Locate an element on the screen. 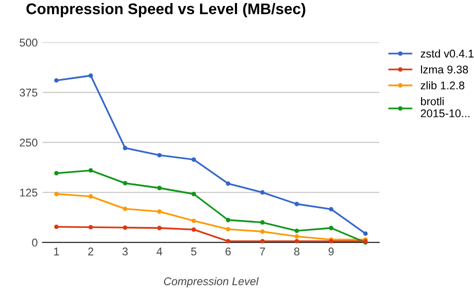 This screenshot has height=303, width=474. chart-title: Compression Speed vs Level (MB/sec) is located at coordinates (166, 10).